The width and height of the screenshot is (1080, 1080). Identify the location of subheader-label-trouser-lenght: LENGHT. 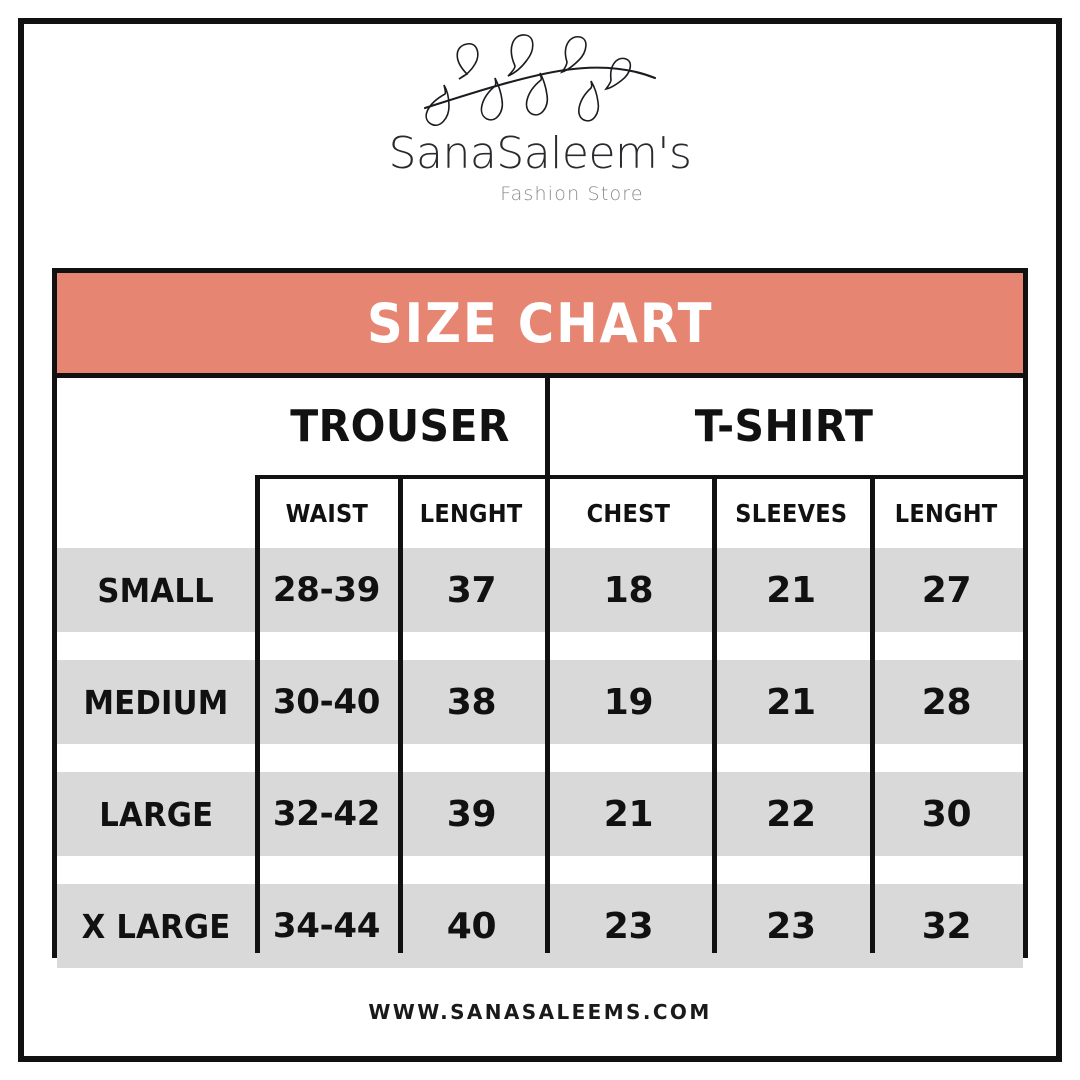
(471, 513).